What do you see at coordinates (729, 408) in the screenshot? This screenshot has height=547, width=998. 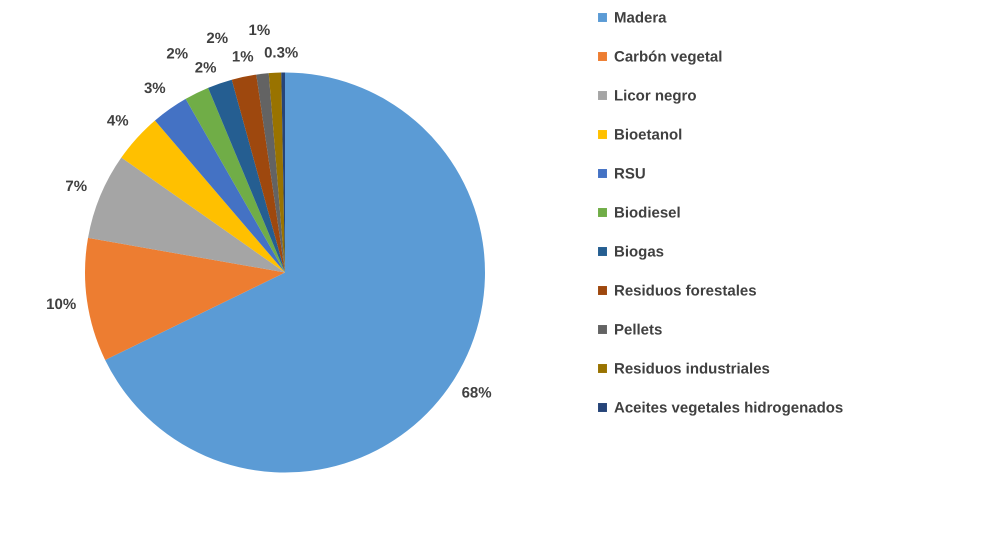 I see `legend-label: Aceites vegetales hidrogenados` at bounding box center [729, 408].